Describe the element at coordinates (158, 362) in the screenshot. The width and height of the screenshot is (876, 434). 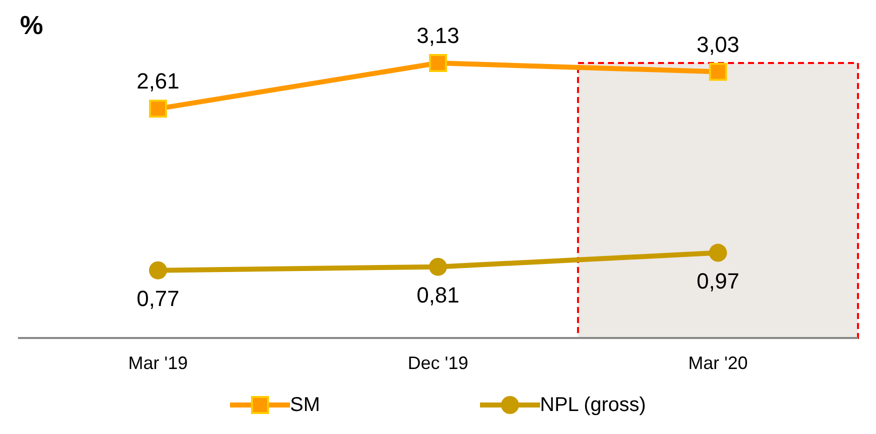
I see `x-tick-label: Mar '19` at that location.